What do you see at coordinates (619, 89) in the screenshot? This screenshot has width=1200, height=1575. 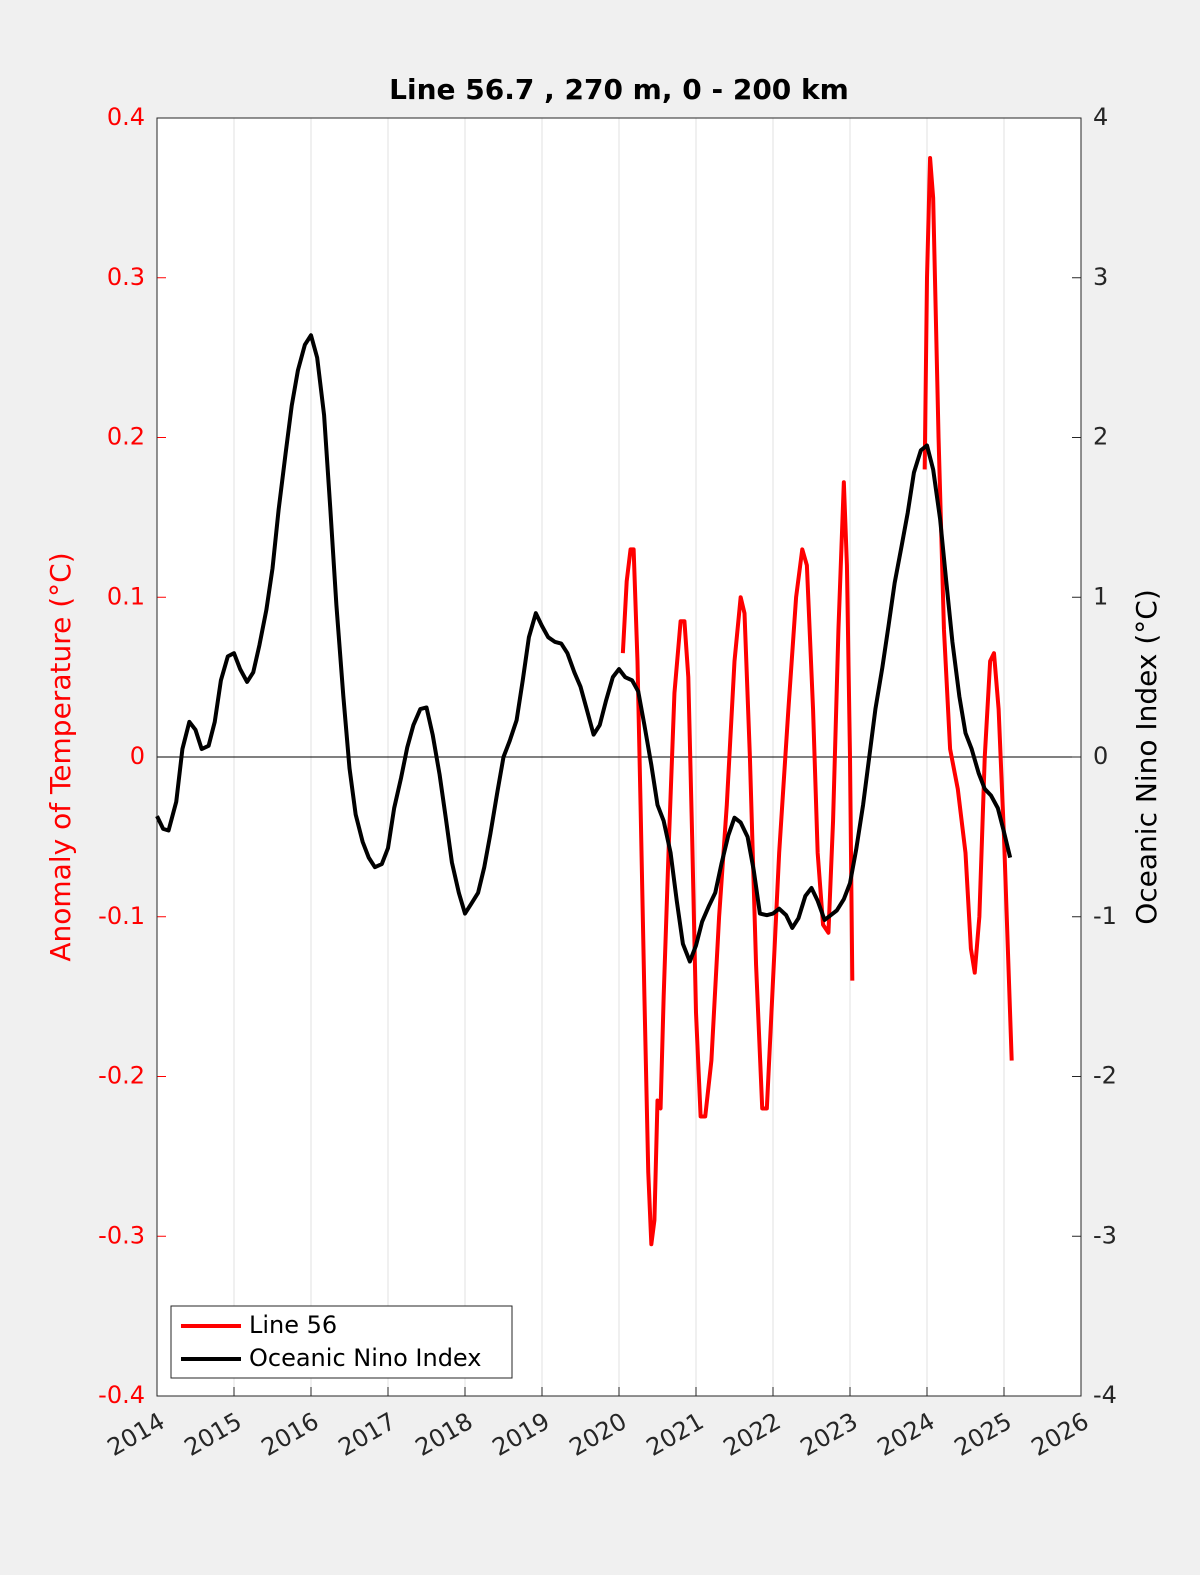 I see `chart-title: Line 56.7 , 270 m, 0 - 200 km` at bounding box center [619, 89].